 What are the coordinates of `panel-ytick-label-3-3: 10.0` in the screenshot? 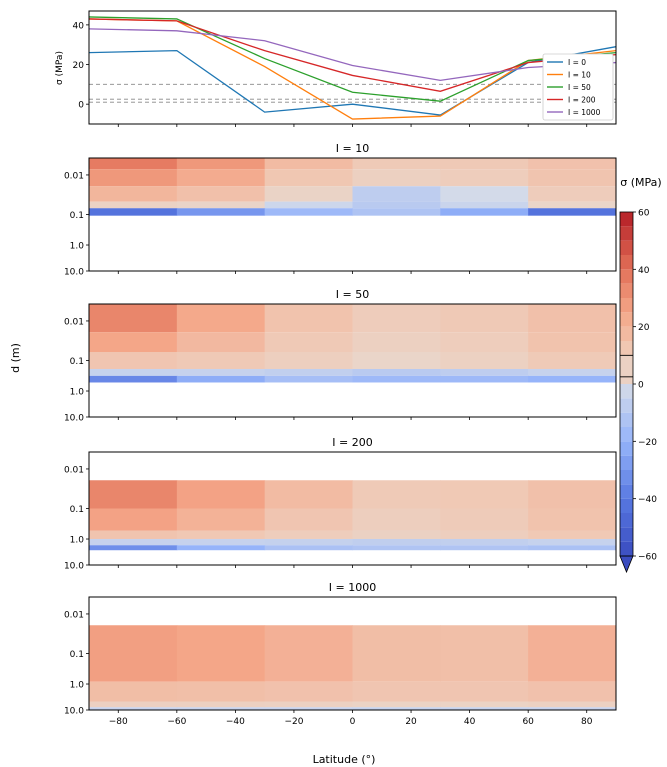 It's located at (74, 712).